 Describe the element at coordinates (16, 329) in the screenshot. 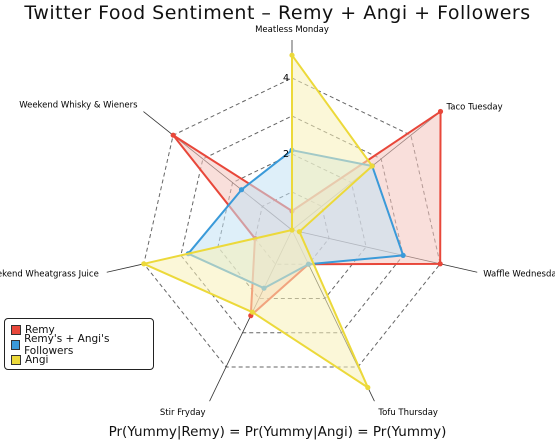

I see `legend-swatch-remy` at that location.